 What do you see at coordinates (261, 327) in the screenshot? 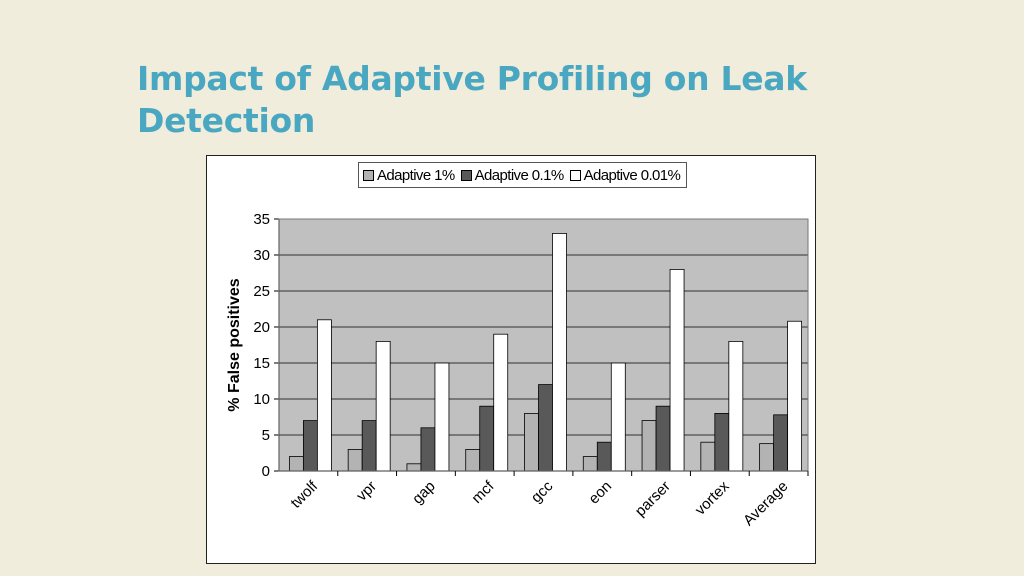
I see `y-tick-label: 20` at bounding box center [261, 327].